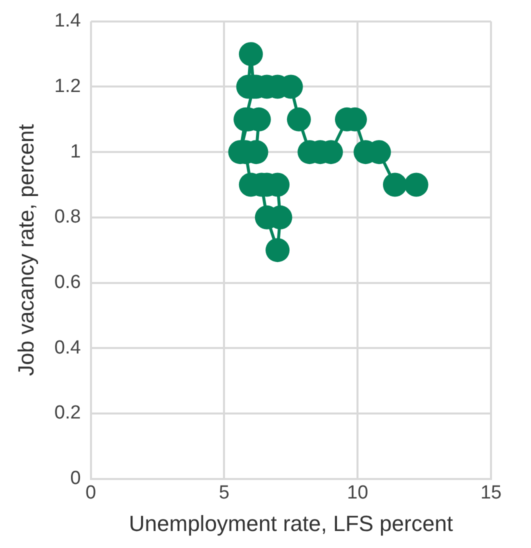 The height and width of the screenshot is (548, 531). I want to click on y-tick-label: 0.2, so click(67, 413).